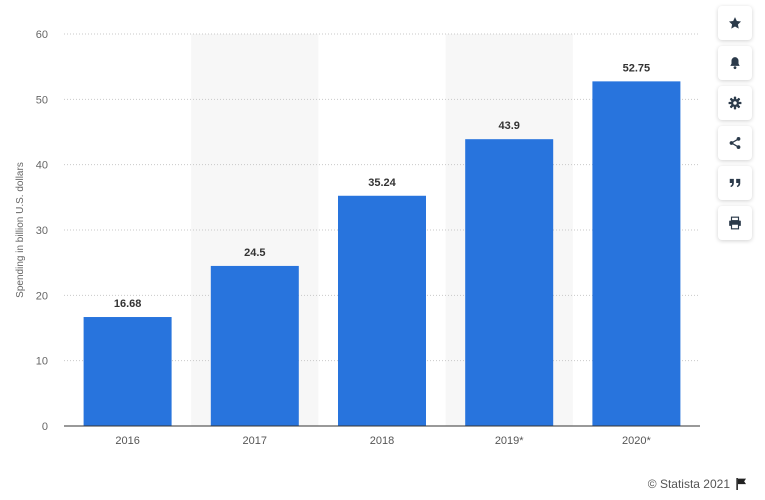 This screenshot has width=765, height=500. What do you see at coordinates (736, 123) in the screenshot?
I see `sidebar-toolbar` at bounding box center [736, 123].